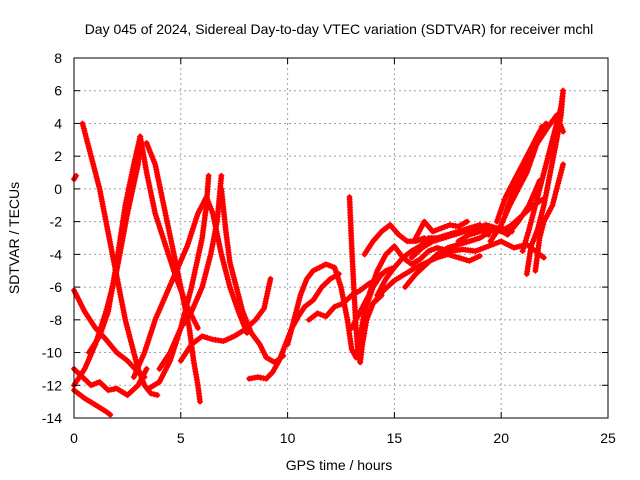 This screenshot has height=480, width=640. I want to click on y-tick-label: -12, so click(52, 385).